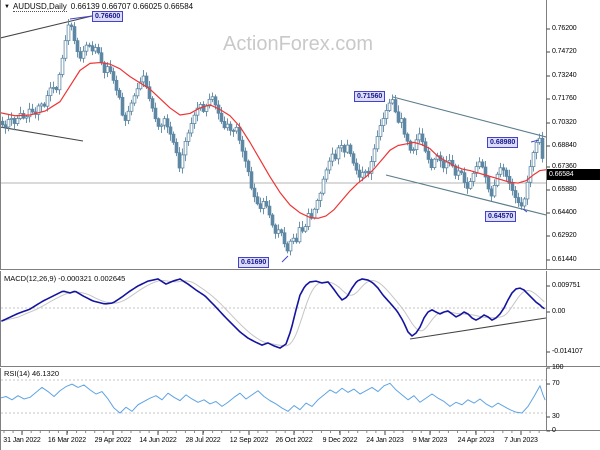 The image size is (600, 450). What do you see at coordinates (385, 440) in the screenshot?
I see `date-axis-label: 24 Jan 2023` at bounding box center [385, 440].